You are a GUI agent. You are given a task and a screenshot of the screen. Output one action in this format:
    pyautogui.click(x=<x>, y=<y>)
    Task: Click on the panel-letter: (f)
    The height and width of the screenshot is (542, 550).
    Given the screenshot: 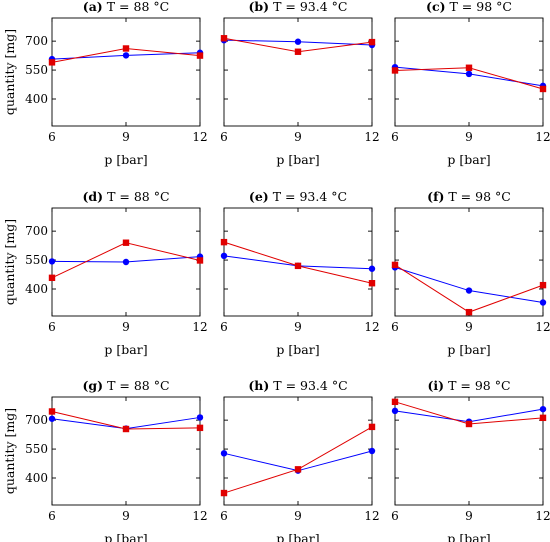 What is the action you would take?
    pyautogui.click(x=435, y=196)
    